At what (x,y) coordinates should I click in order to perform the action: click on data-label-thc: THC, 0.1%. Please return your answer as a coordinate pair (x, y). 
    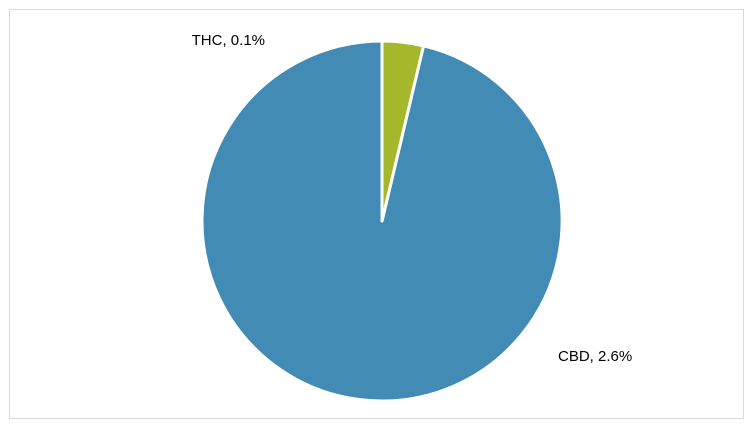
    Looking at the image, I should click on (228, 40).